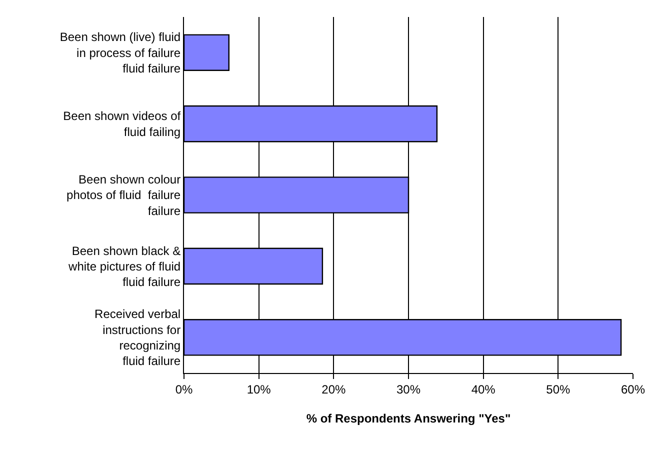 Image resolution: width=657 pixels, height=465 pixels. What do you see at coordinates (633, 389) in the screenshot?
I see `x-tick-label: 60%` at bounding box center [633, 389].